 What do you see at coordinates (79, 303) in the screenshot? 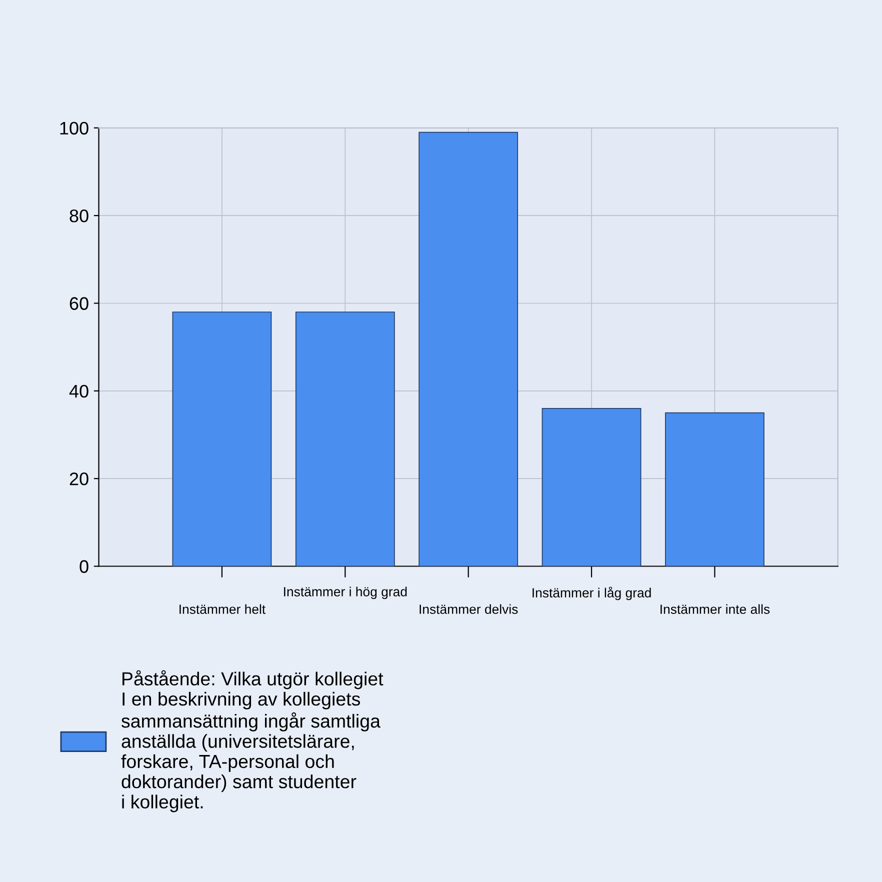
I see `y-tick-label: 60` at bounding box center [79, 303].